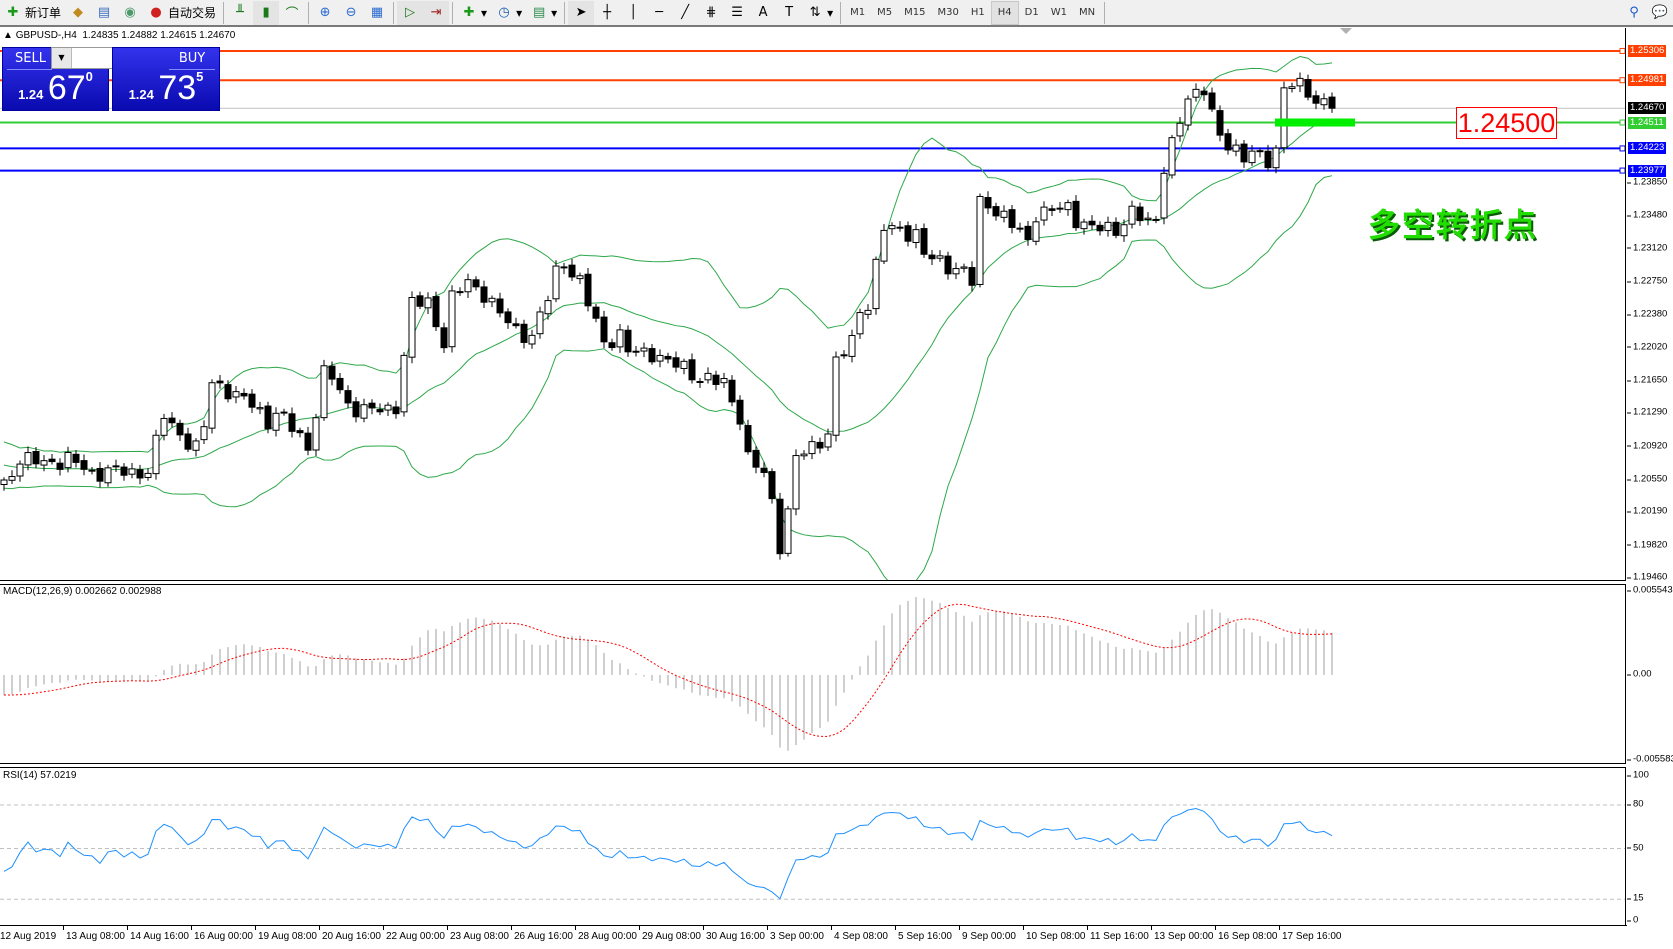 Image resolution: width=1673 pixels, height=949 pixels. Describe the element at coordinates (32, 13) in the screenshot. I see `new-order-button: ✚ 新订单` at that location.